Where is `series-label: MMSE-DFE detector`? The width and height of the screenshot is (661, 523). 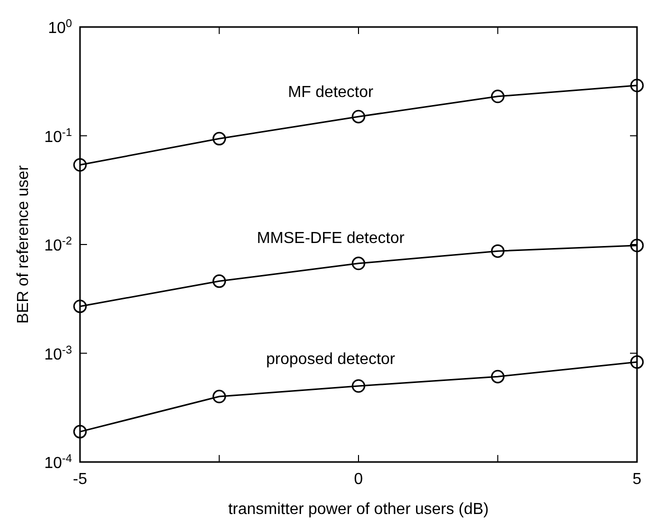
series-label: MMSE-DFE detector is located at coordinates (331, 238).